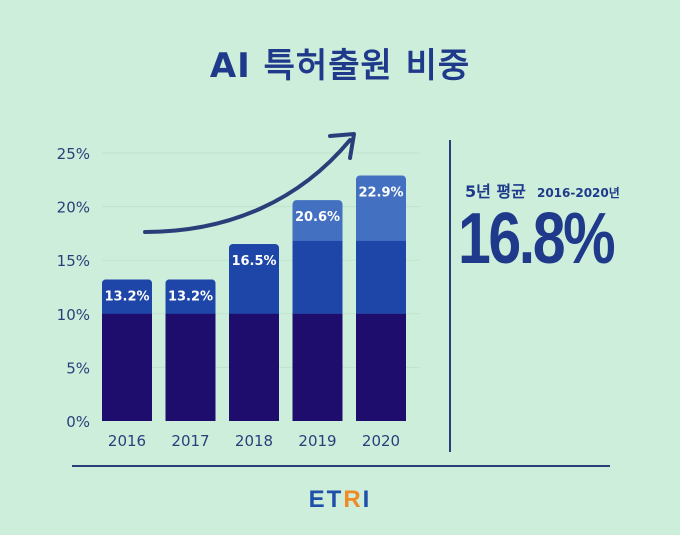 The width and height of the screenshot is (680, 535). Describe the element at coordinates (353, 499) in the screenshot. I see `logo-text-r: R` at that location.